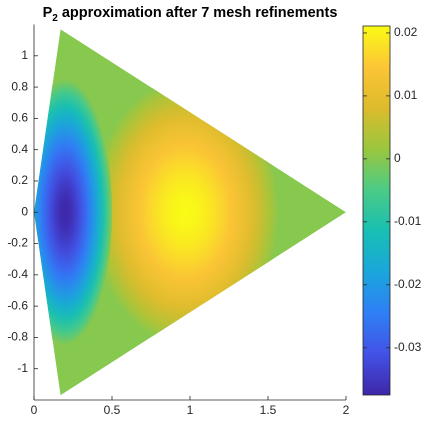  What do you see at coordinates (17, 274) in the screenshot?
I see `y-tick-label: -0.4` at bounding box center [17, 274].